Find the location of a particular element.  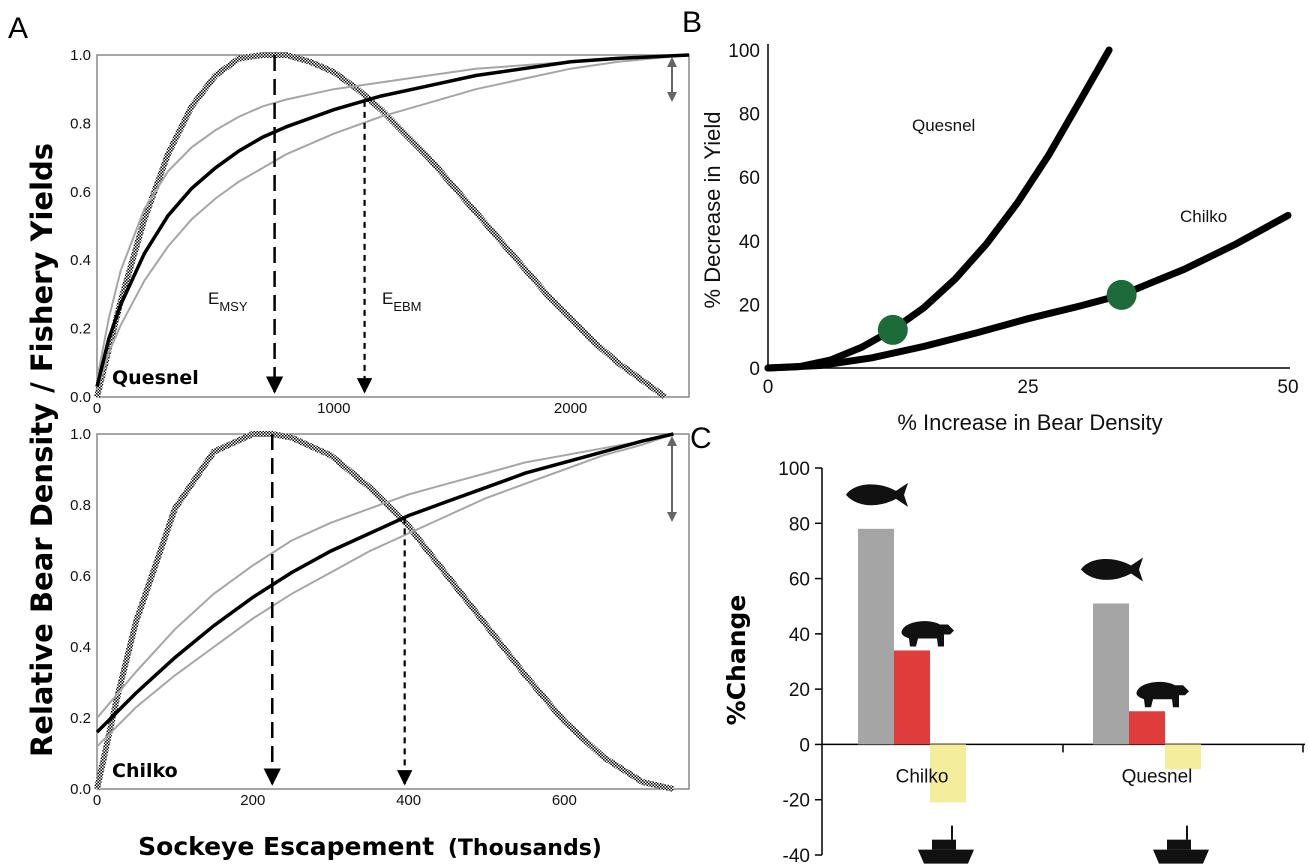

highlight-point-quesnel is located at coordinates (892, 329).